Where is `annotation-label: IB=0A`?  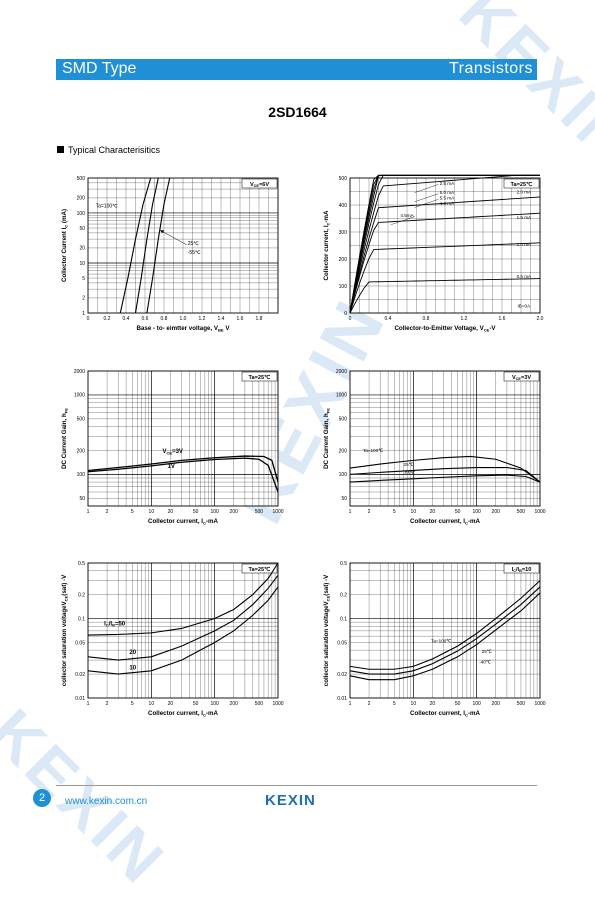
annotation-label: IB=0A is located at coordinates (525, 306).